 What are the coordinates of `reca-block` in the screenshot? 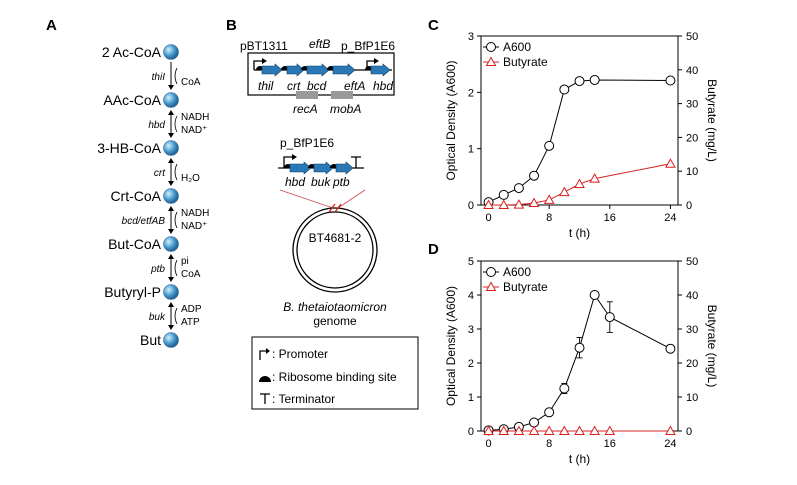 It's located at (307, 95).